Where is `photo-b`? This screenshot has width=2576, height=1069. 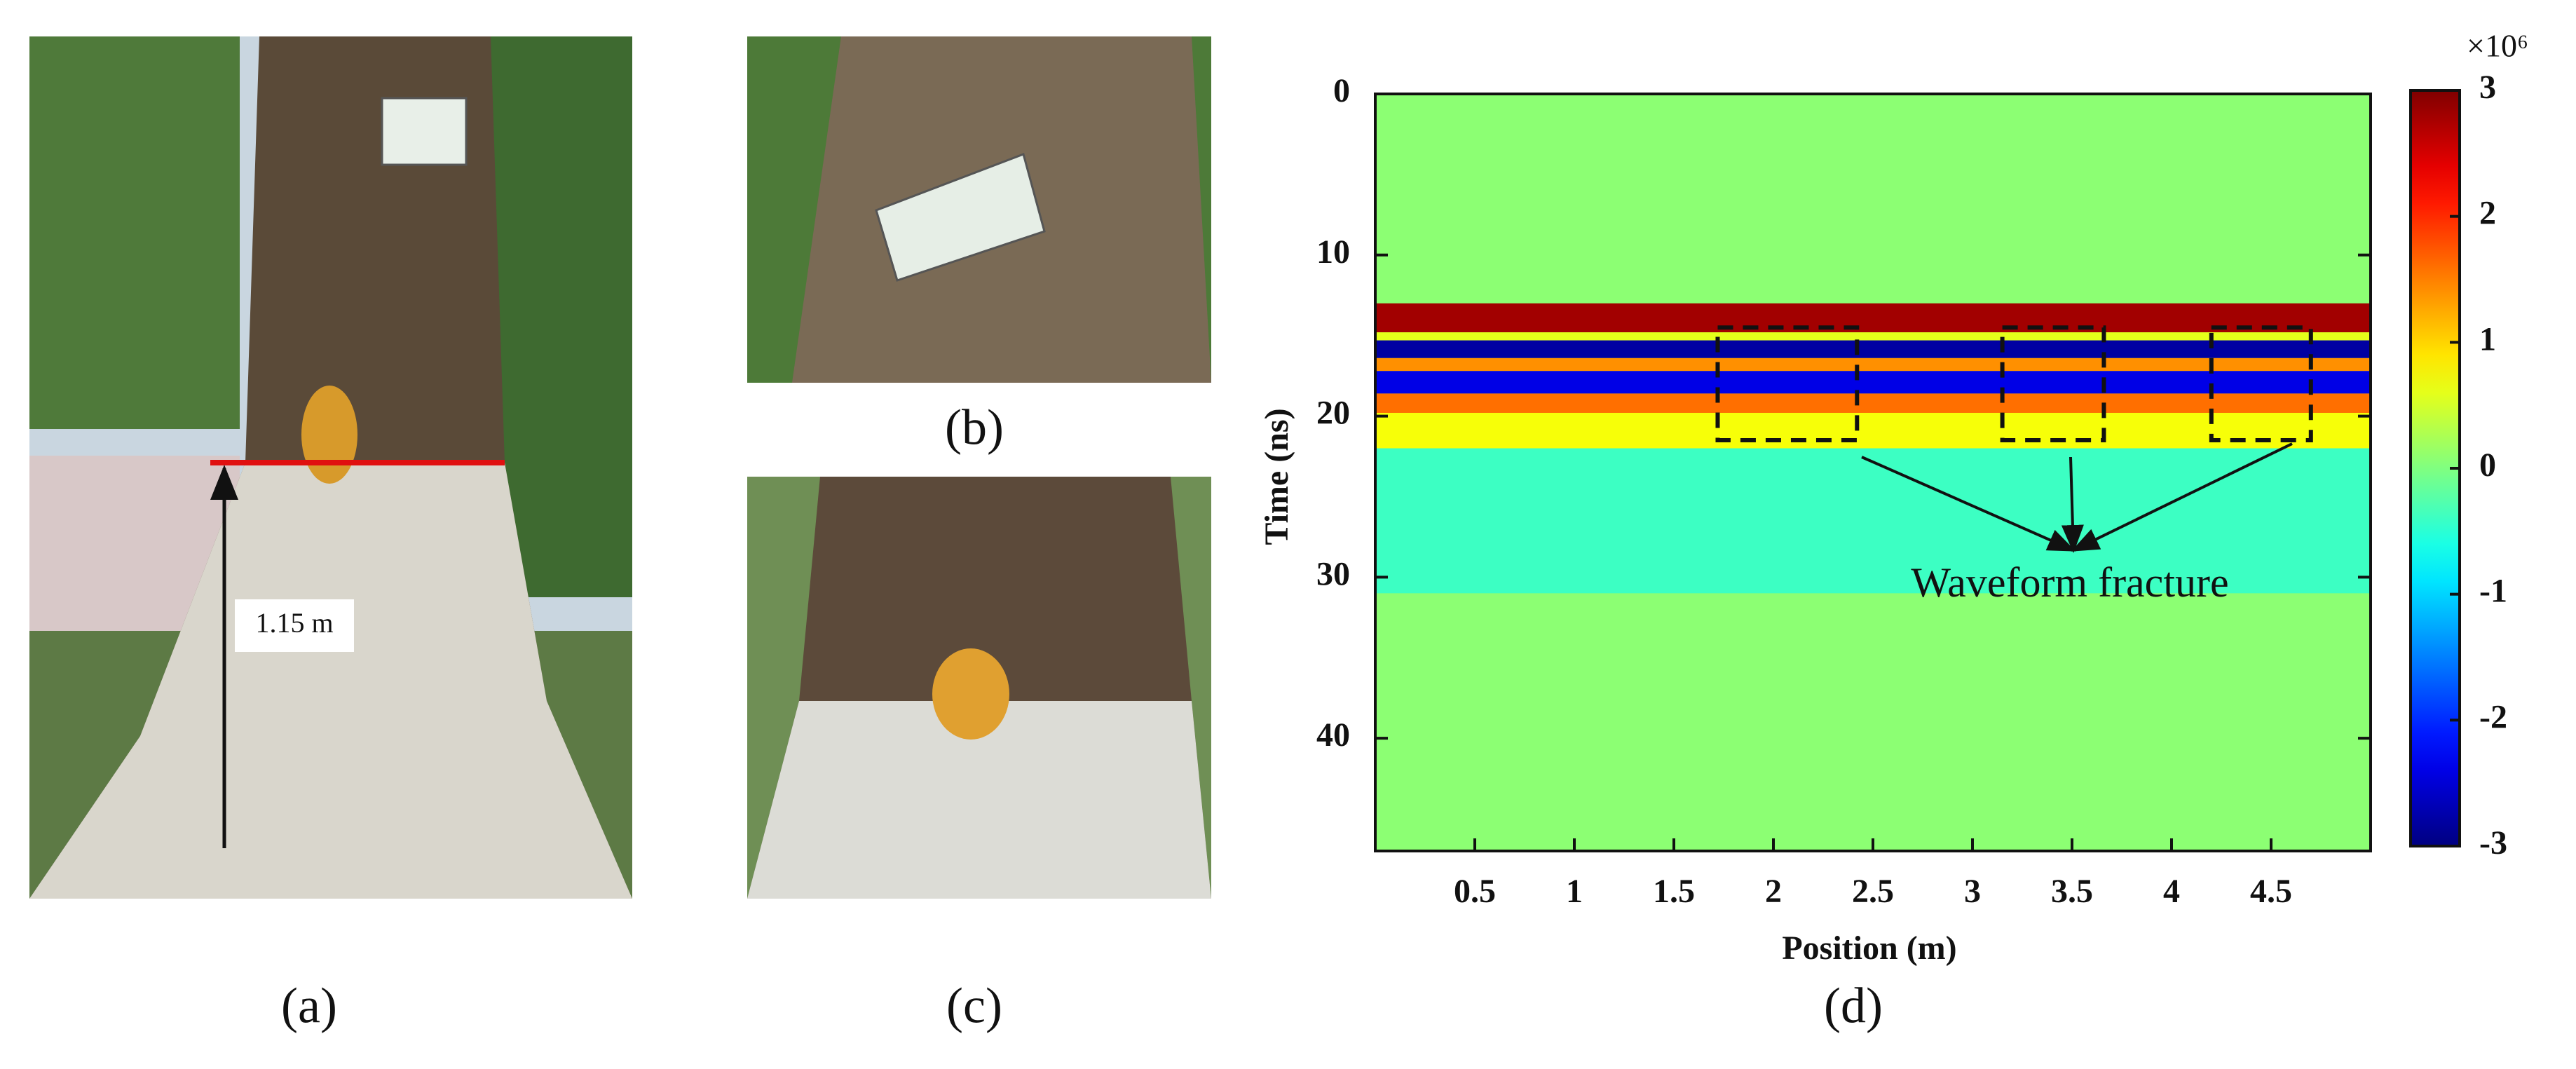 photo-b is located at coordinates (979, 209).